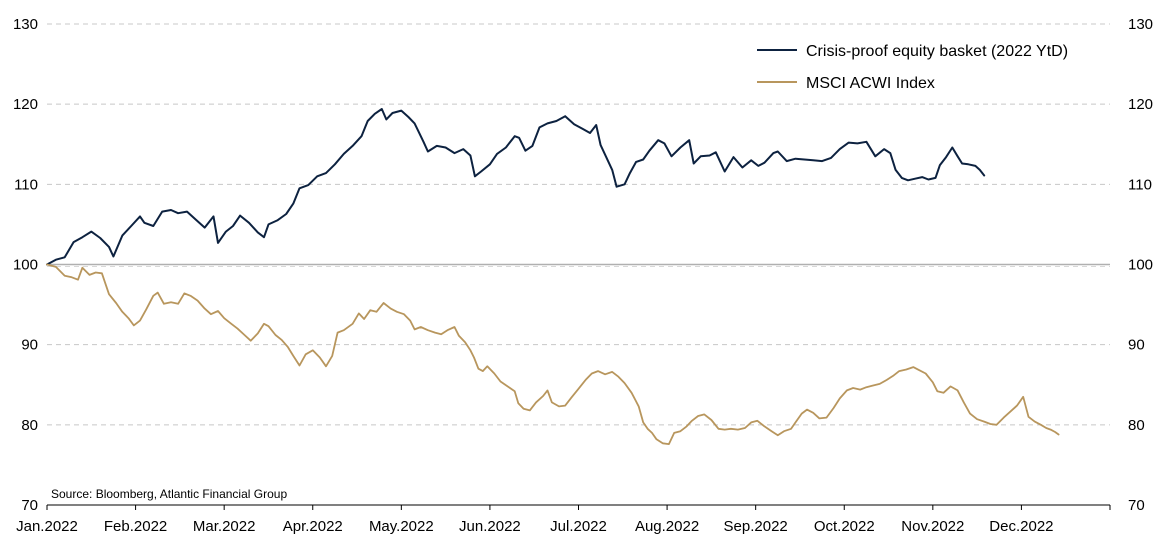 The image size is (1172, 559). What do you see at coordinates (29, 505) in the screenshot?
I see `y-tick-label-left: 70` at bounding box center [29, 505].